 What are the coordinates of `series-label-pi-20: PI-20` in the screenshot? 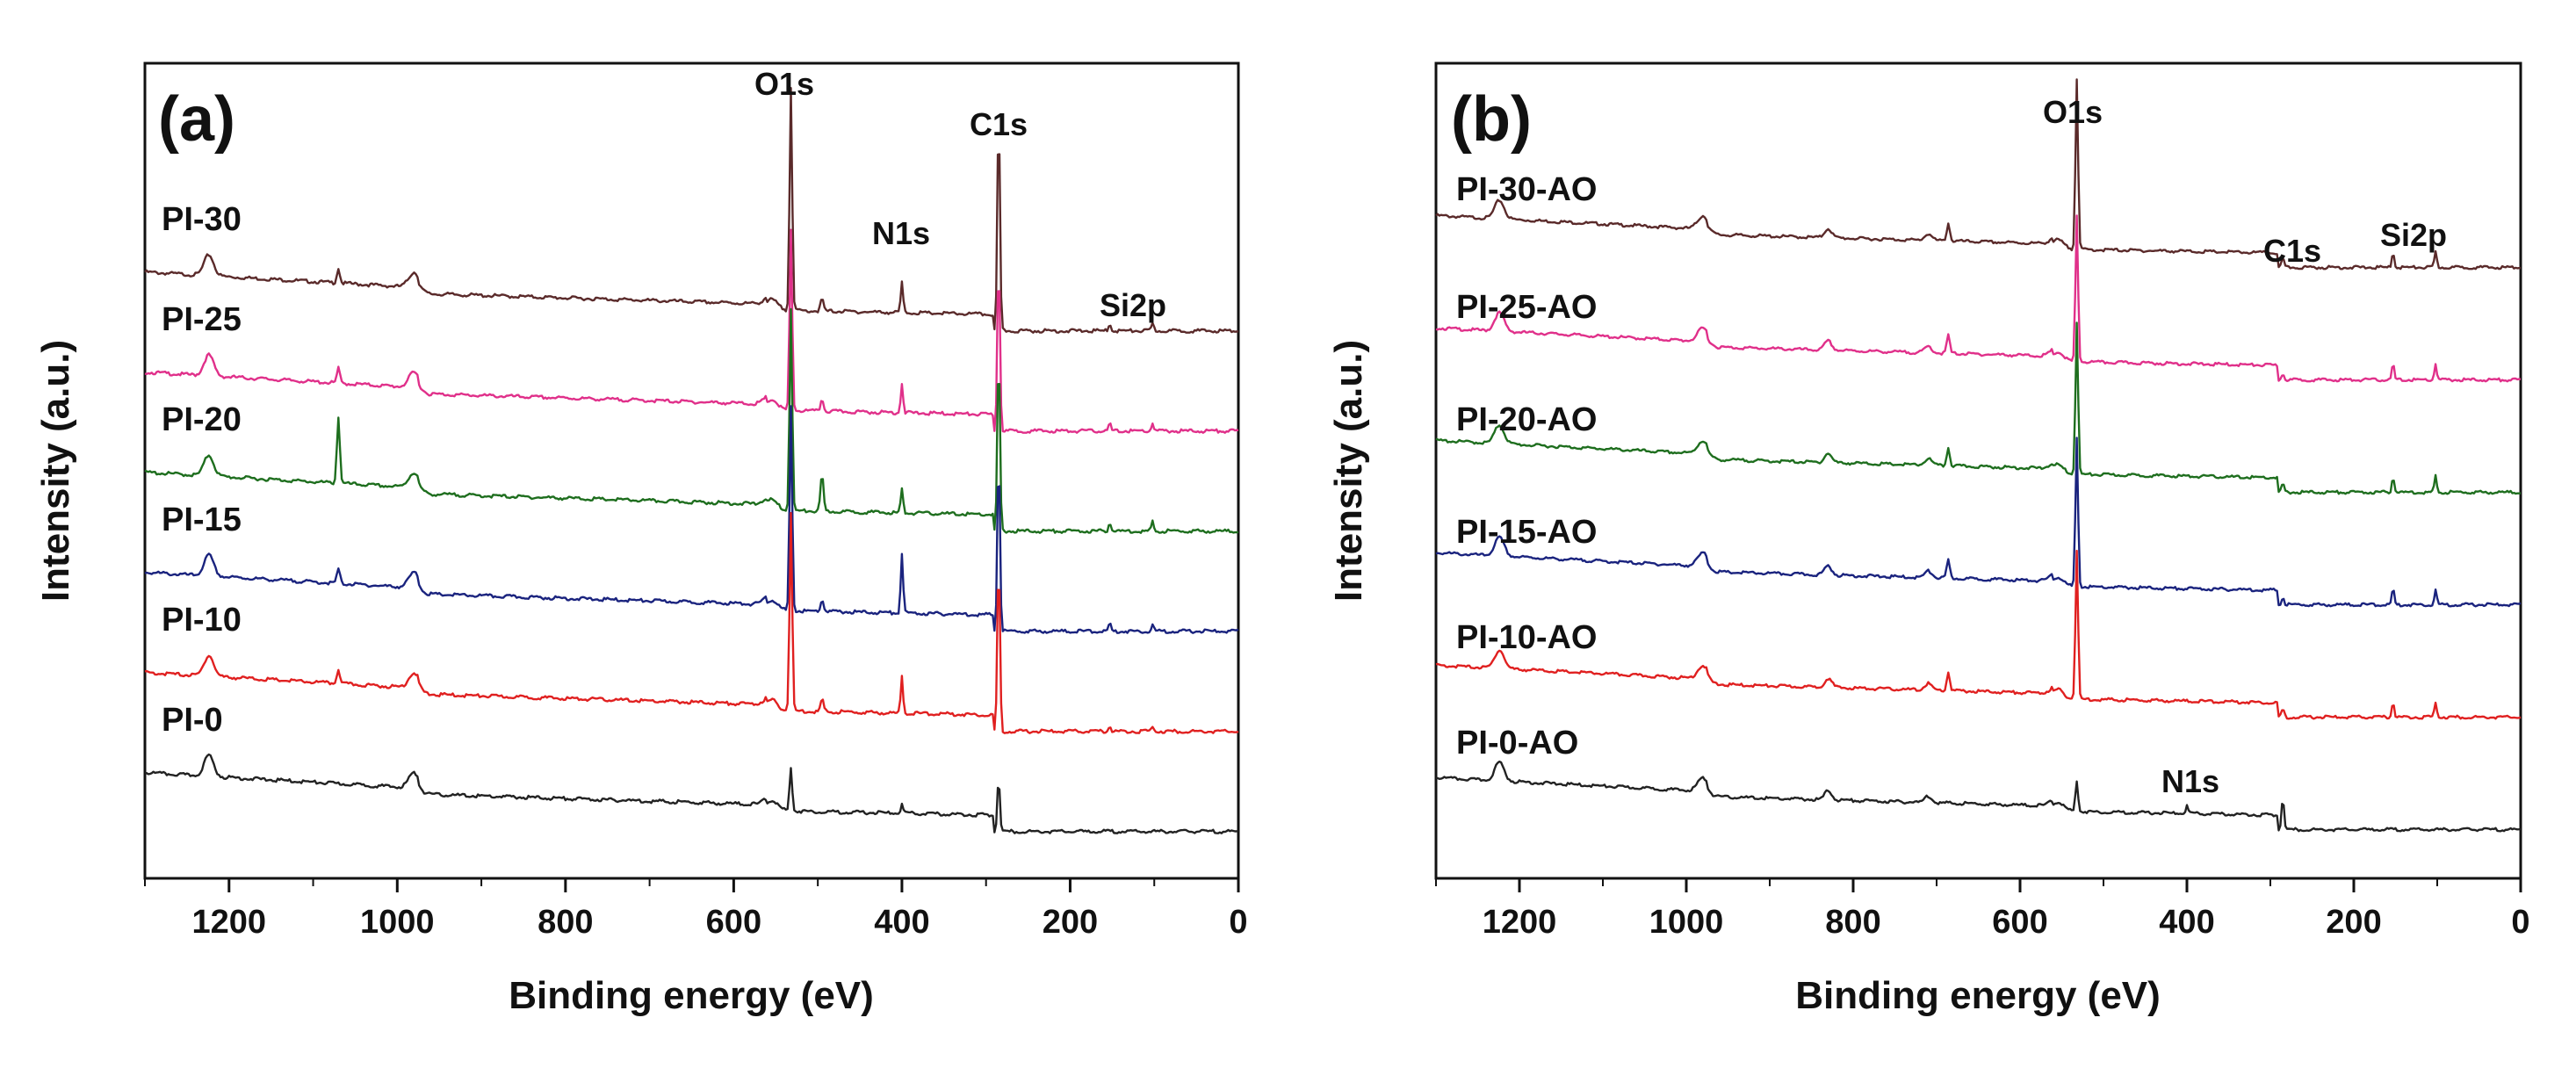 It's located at (202, 419).